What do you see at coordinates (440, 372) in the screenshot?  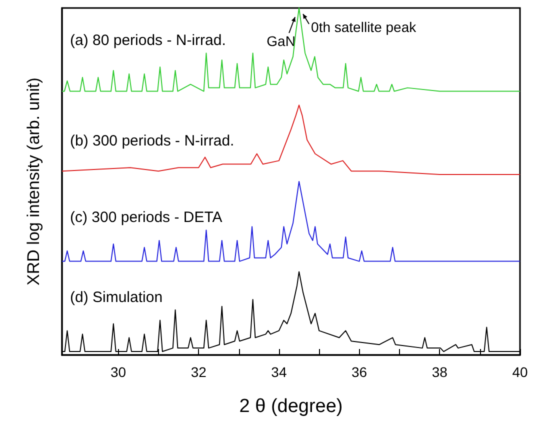 I see `x-tick-label: 38` at bounding box center [440, 372].